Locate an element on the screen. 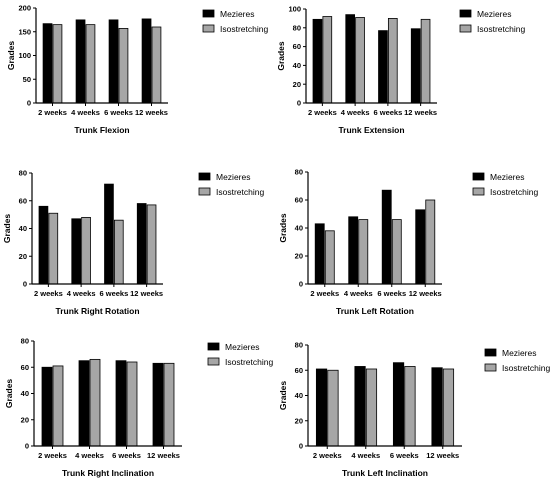 This screenshot has width=550, height=481. x-axis-title: Trunk Left Rotation is located at coordinates (375, 311).